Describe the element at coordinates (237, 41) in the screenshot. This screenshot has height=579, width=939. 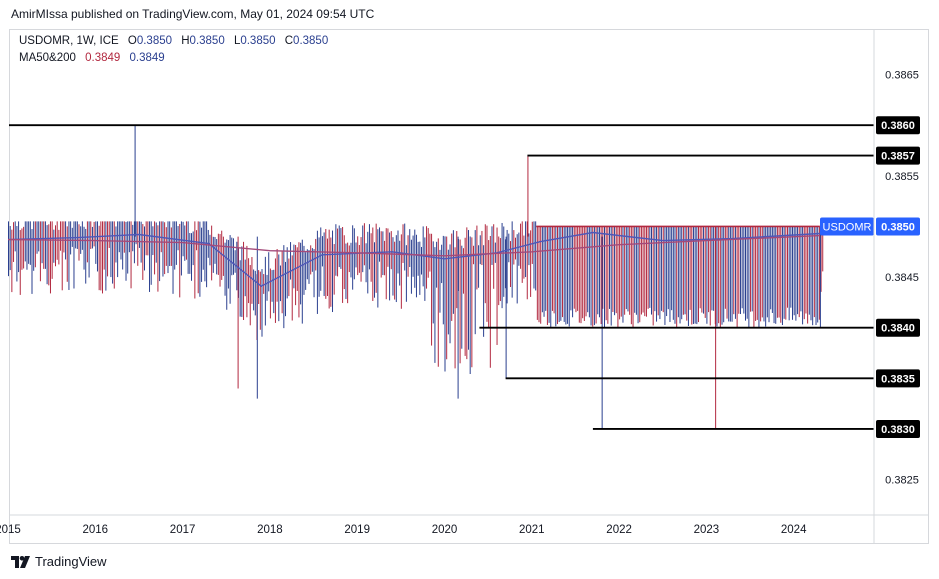
I see `legend-low-label: L` at that location.